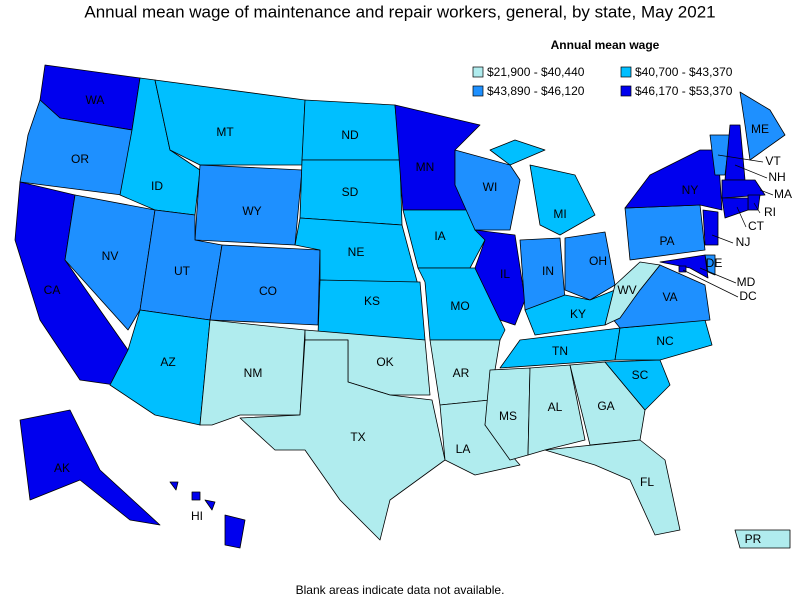  Describe the element at coordinates (357, 437) in the screenshot. I see `state-label: TX` at that location.